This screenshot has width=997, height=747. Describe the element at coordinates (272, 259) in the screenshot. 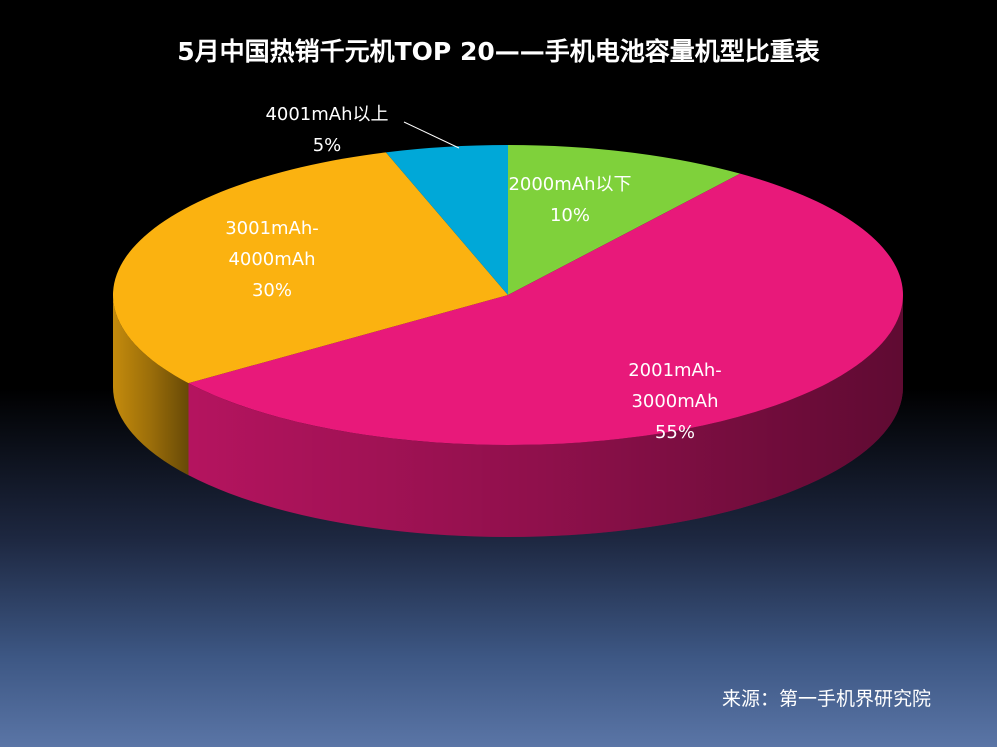

I see `data-label-3001mah-4000mah: 3001mAh-4000mAh 30%` at that location.